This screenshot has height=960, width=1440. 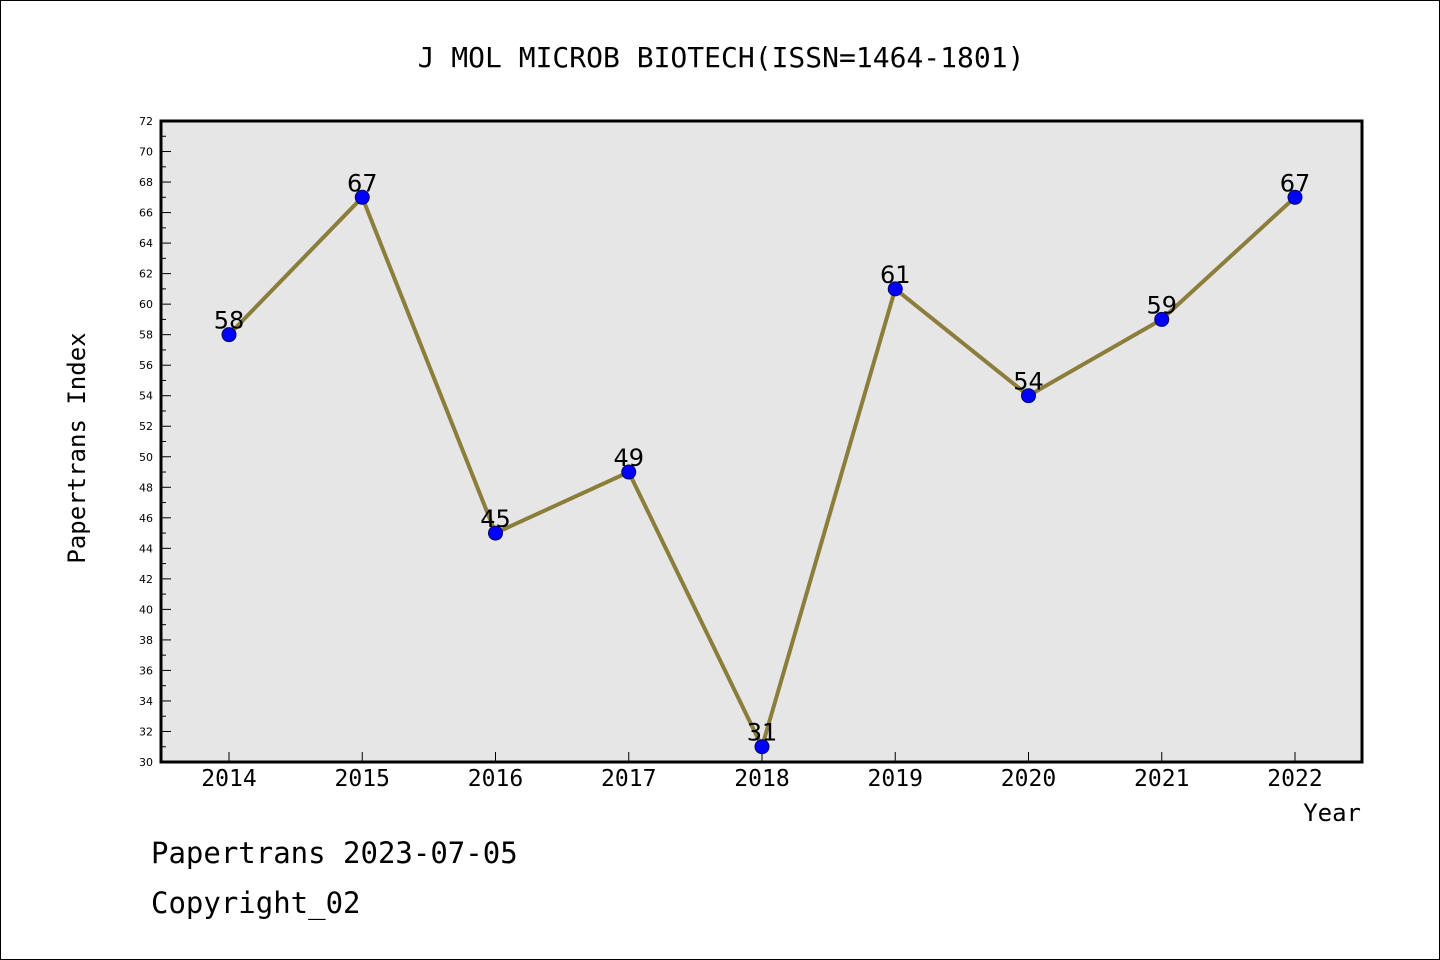 I want to click on data-label: 45, so click(x=495, y=519).